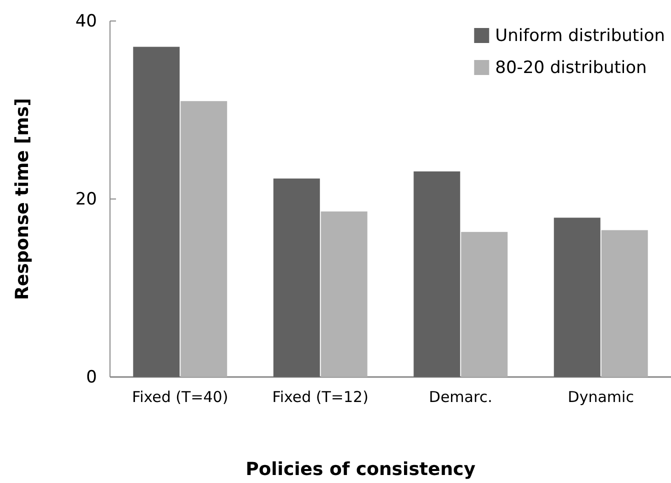  I want to click on legend-label: 80-20 distribution, so click(571, 68).